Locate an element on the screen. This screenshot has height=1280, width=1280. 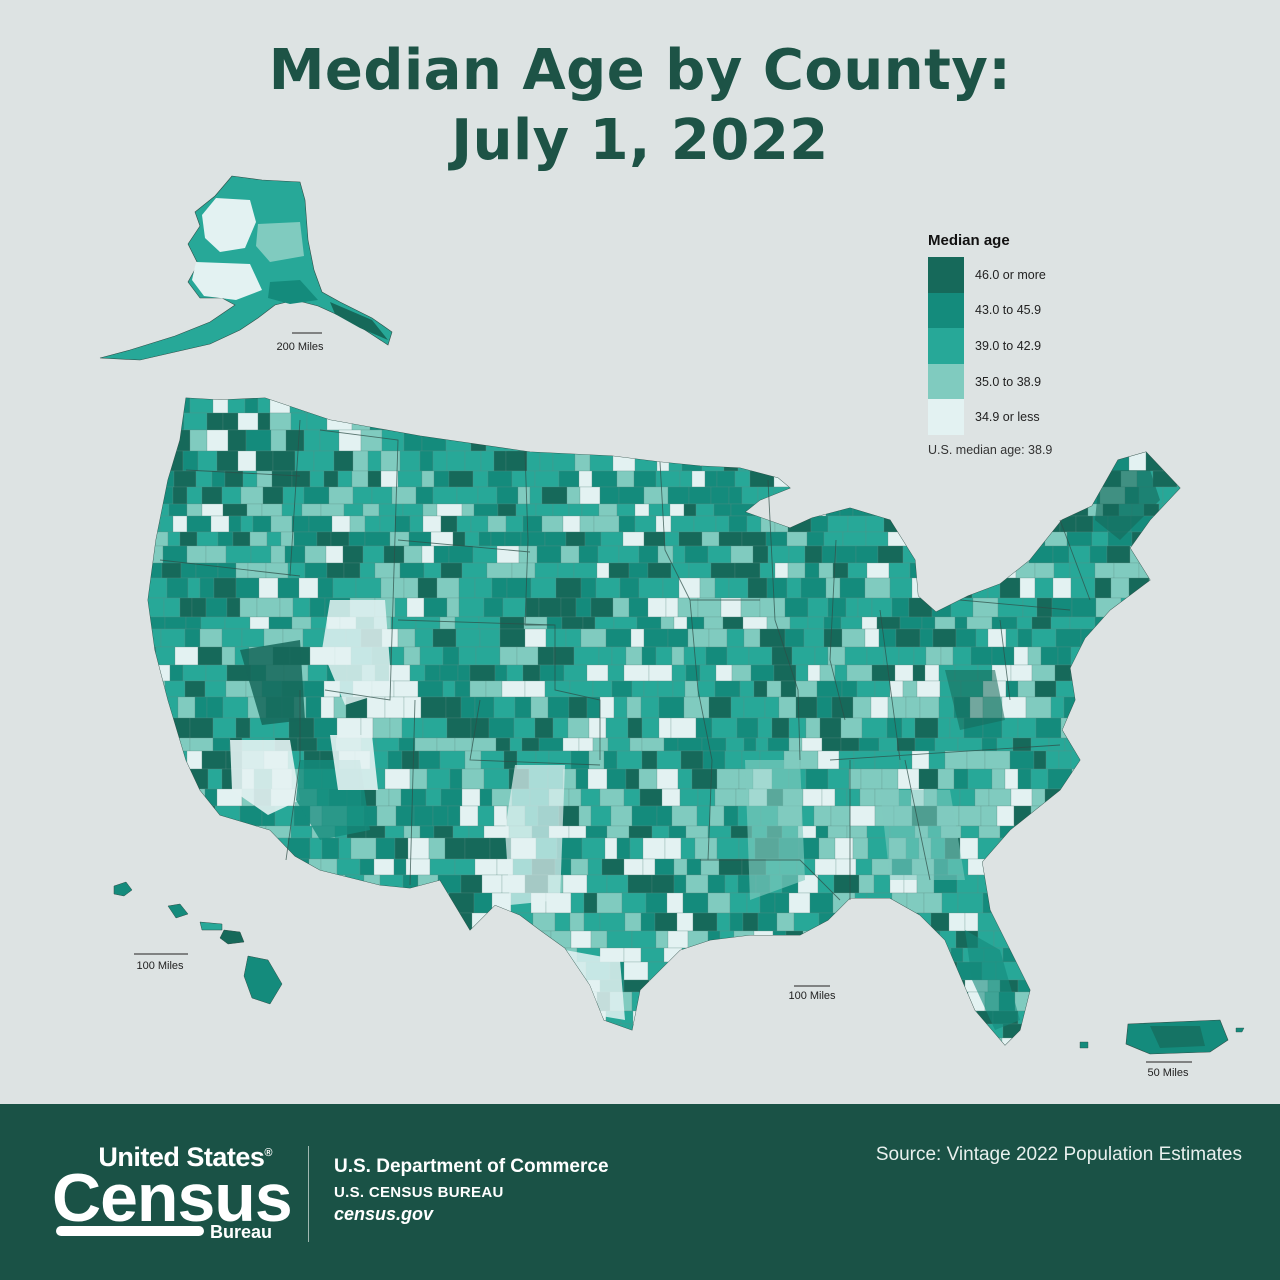
florida-west-dark is located at coordinates (992, 980).